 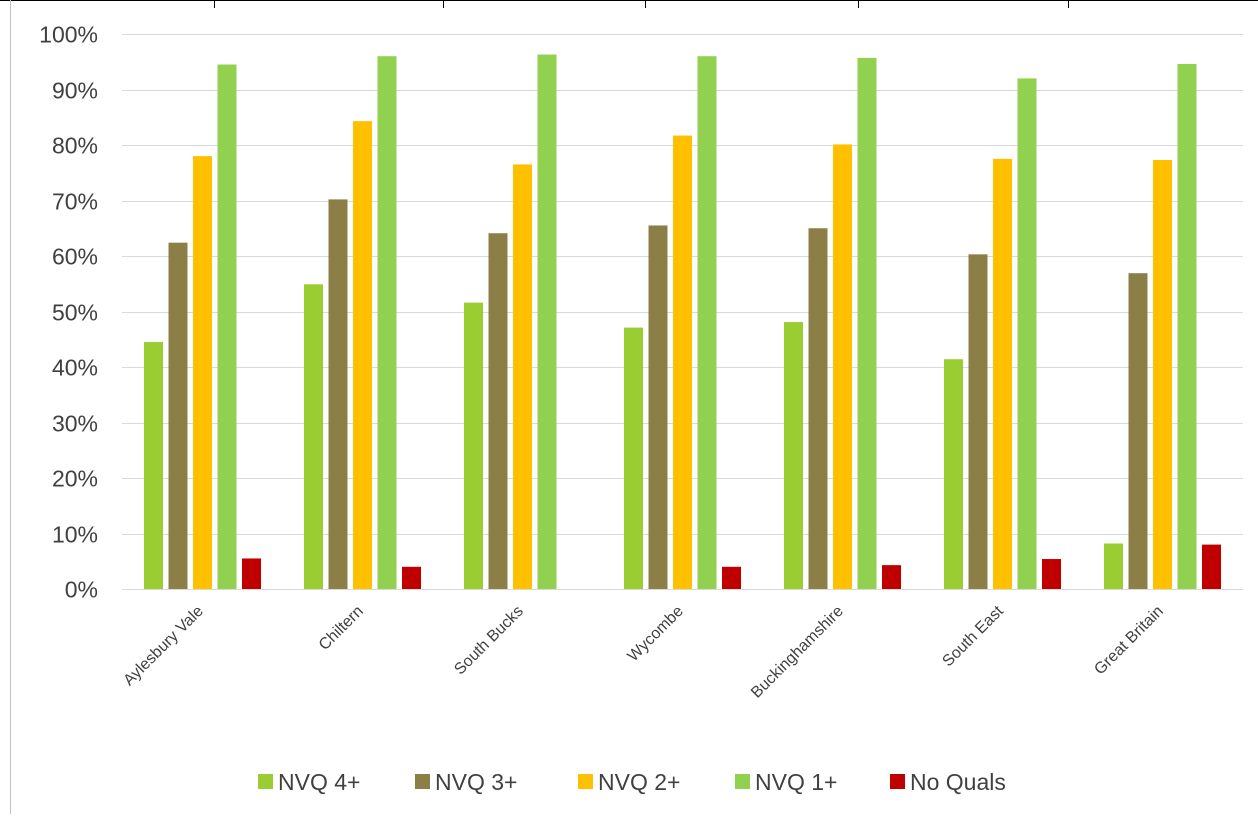 I want to click on legend-label: No Quals, so click(x=958, y=782).